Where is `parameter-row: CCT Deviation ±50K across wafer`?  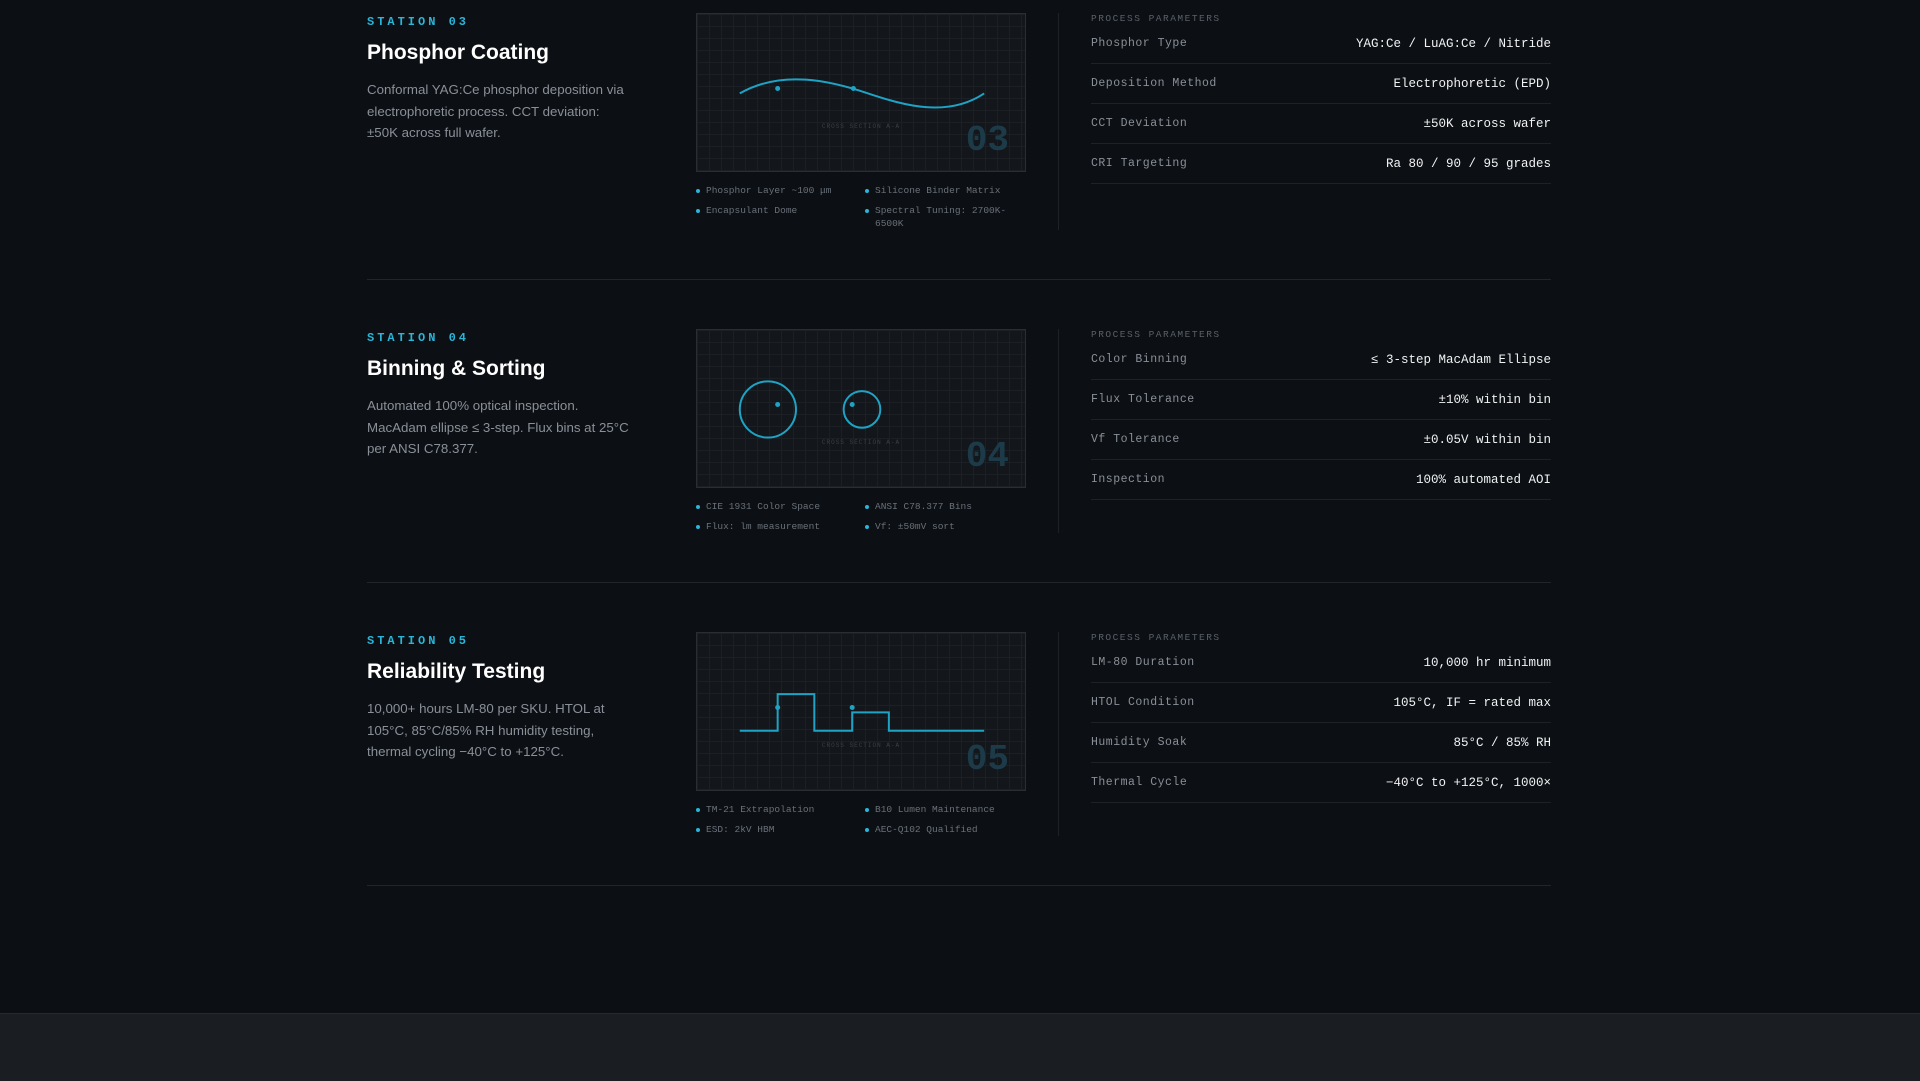 parameter-row: CCT Deviation ±50K across wafer is located at coordinates (1321, 124).